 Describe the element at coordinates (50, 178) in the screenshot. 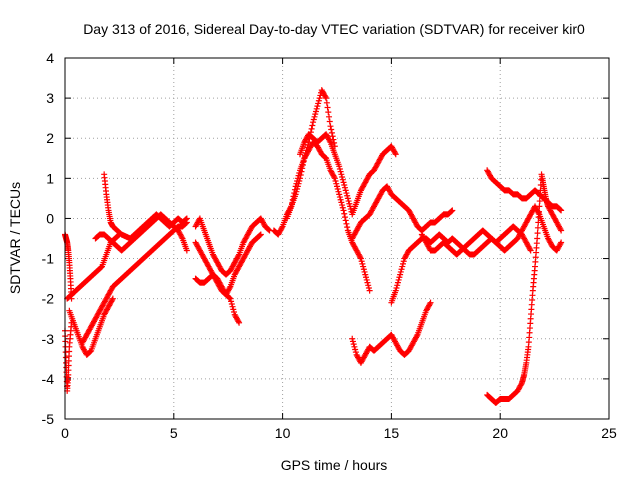

I see `y-tick-label: 1` at that location.